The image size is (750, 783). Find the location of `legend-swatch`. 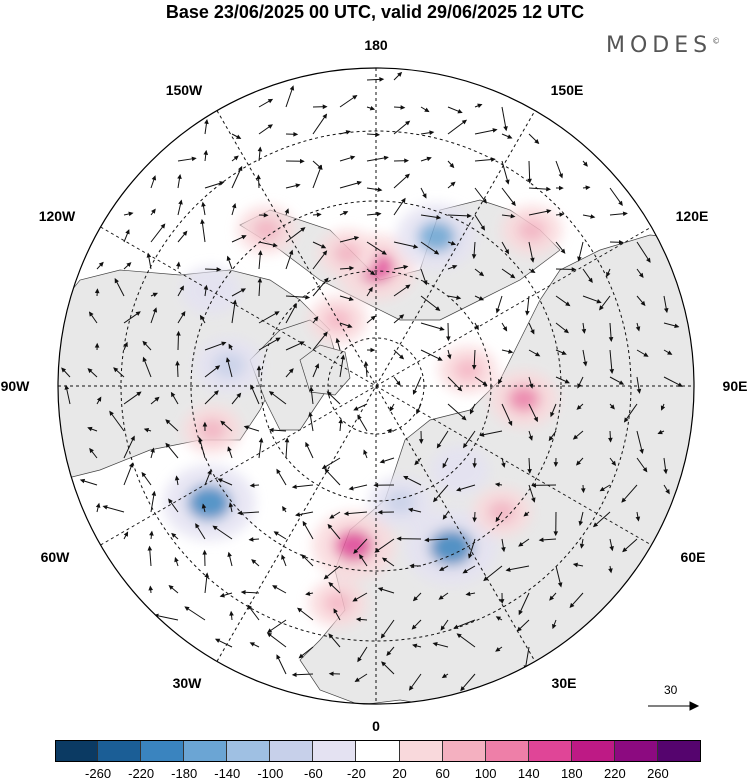

legend-swatch is located at coordinates (550, 751).